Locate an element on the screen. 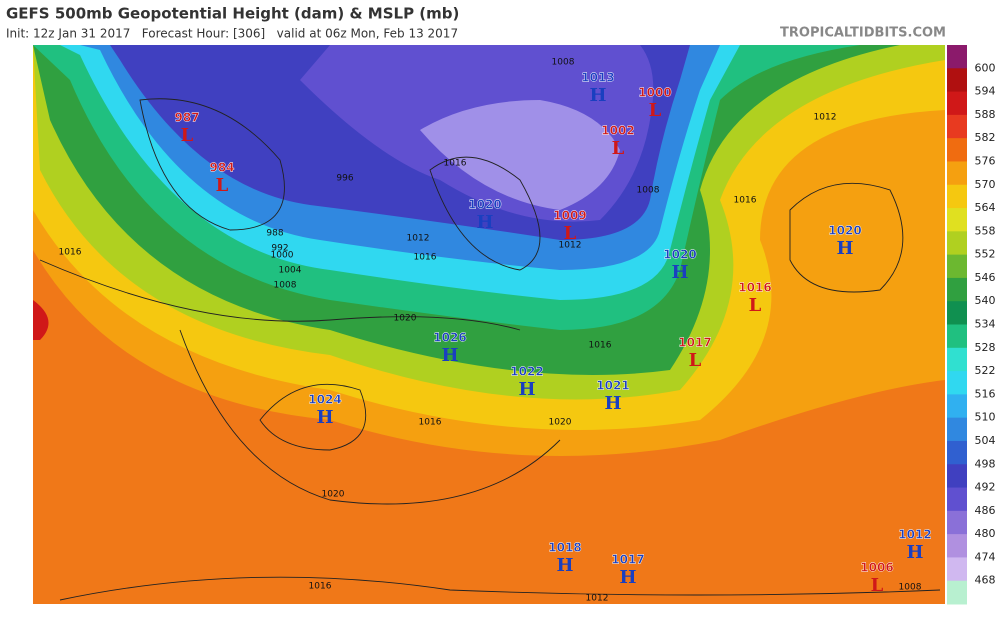 Image resolution: width=1000 pixels, height=624 pixels. center-pressure: 987 is located at coordinates (186, 118).